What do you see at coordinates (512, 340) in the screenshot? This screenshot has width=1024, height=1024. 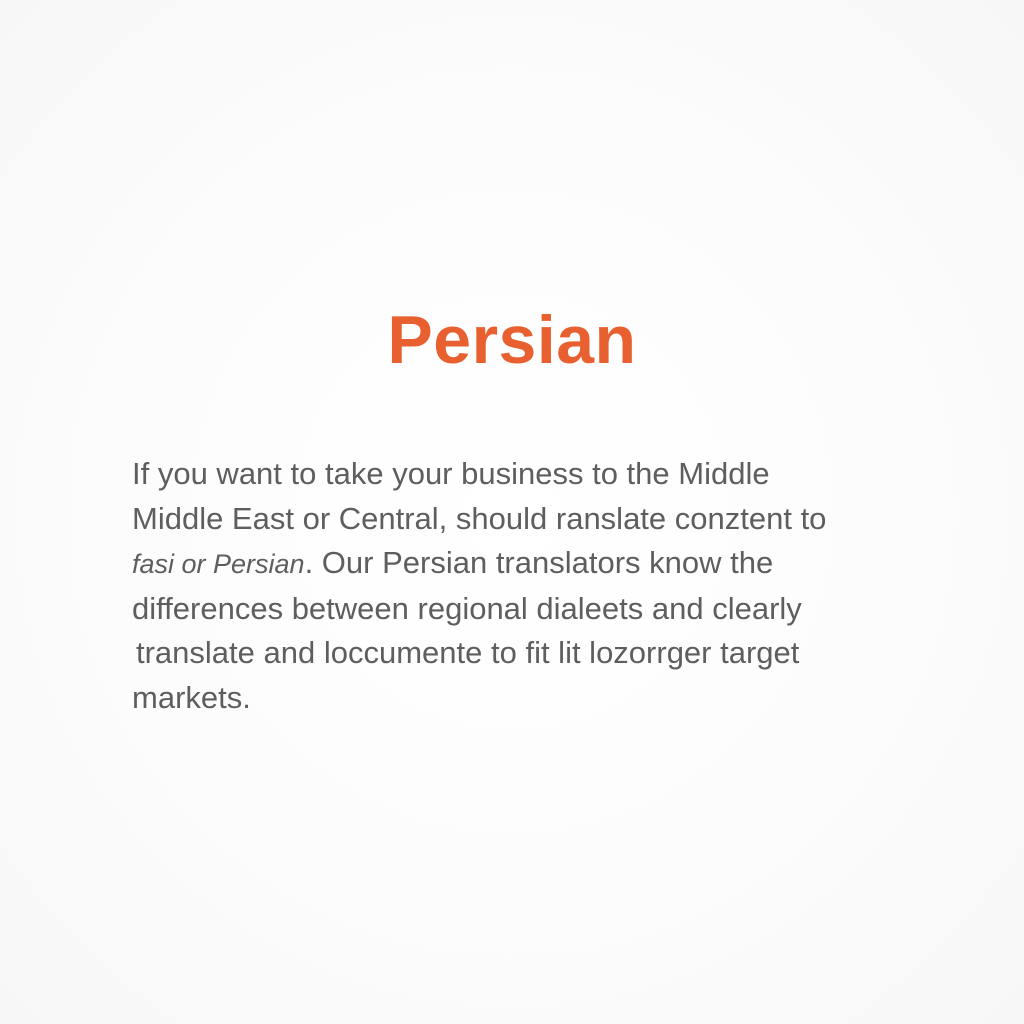 I see `page-title: Persian` at bounding box center [512, 340].